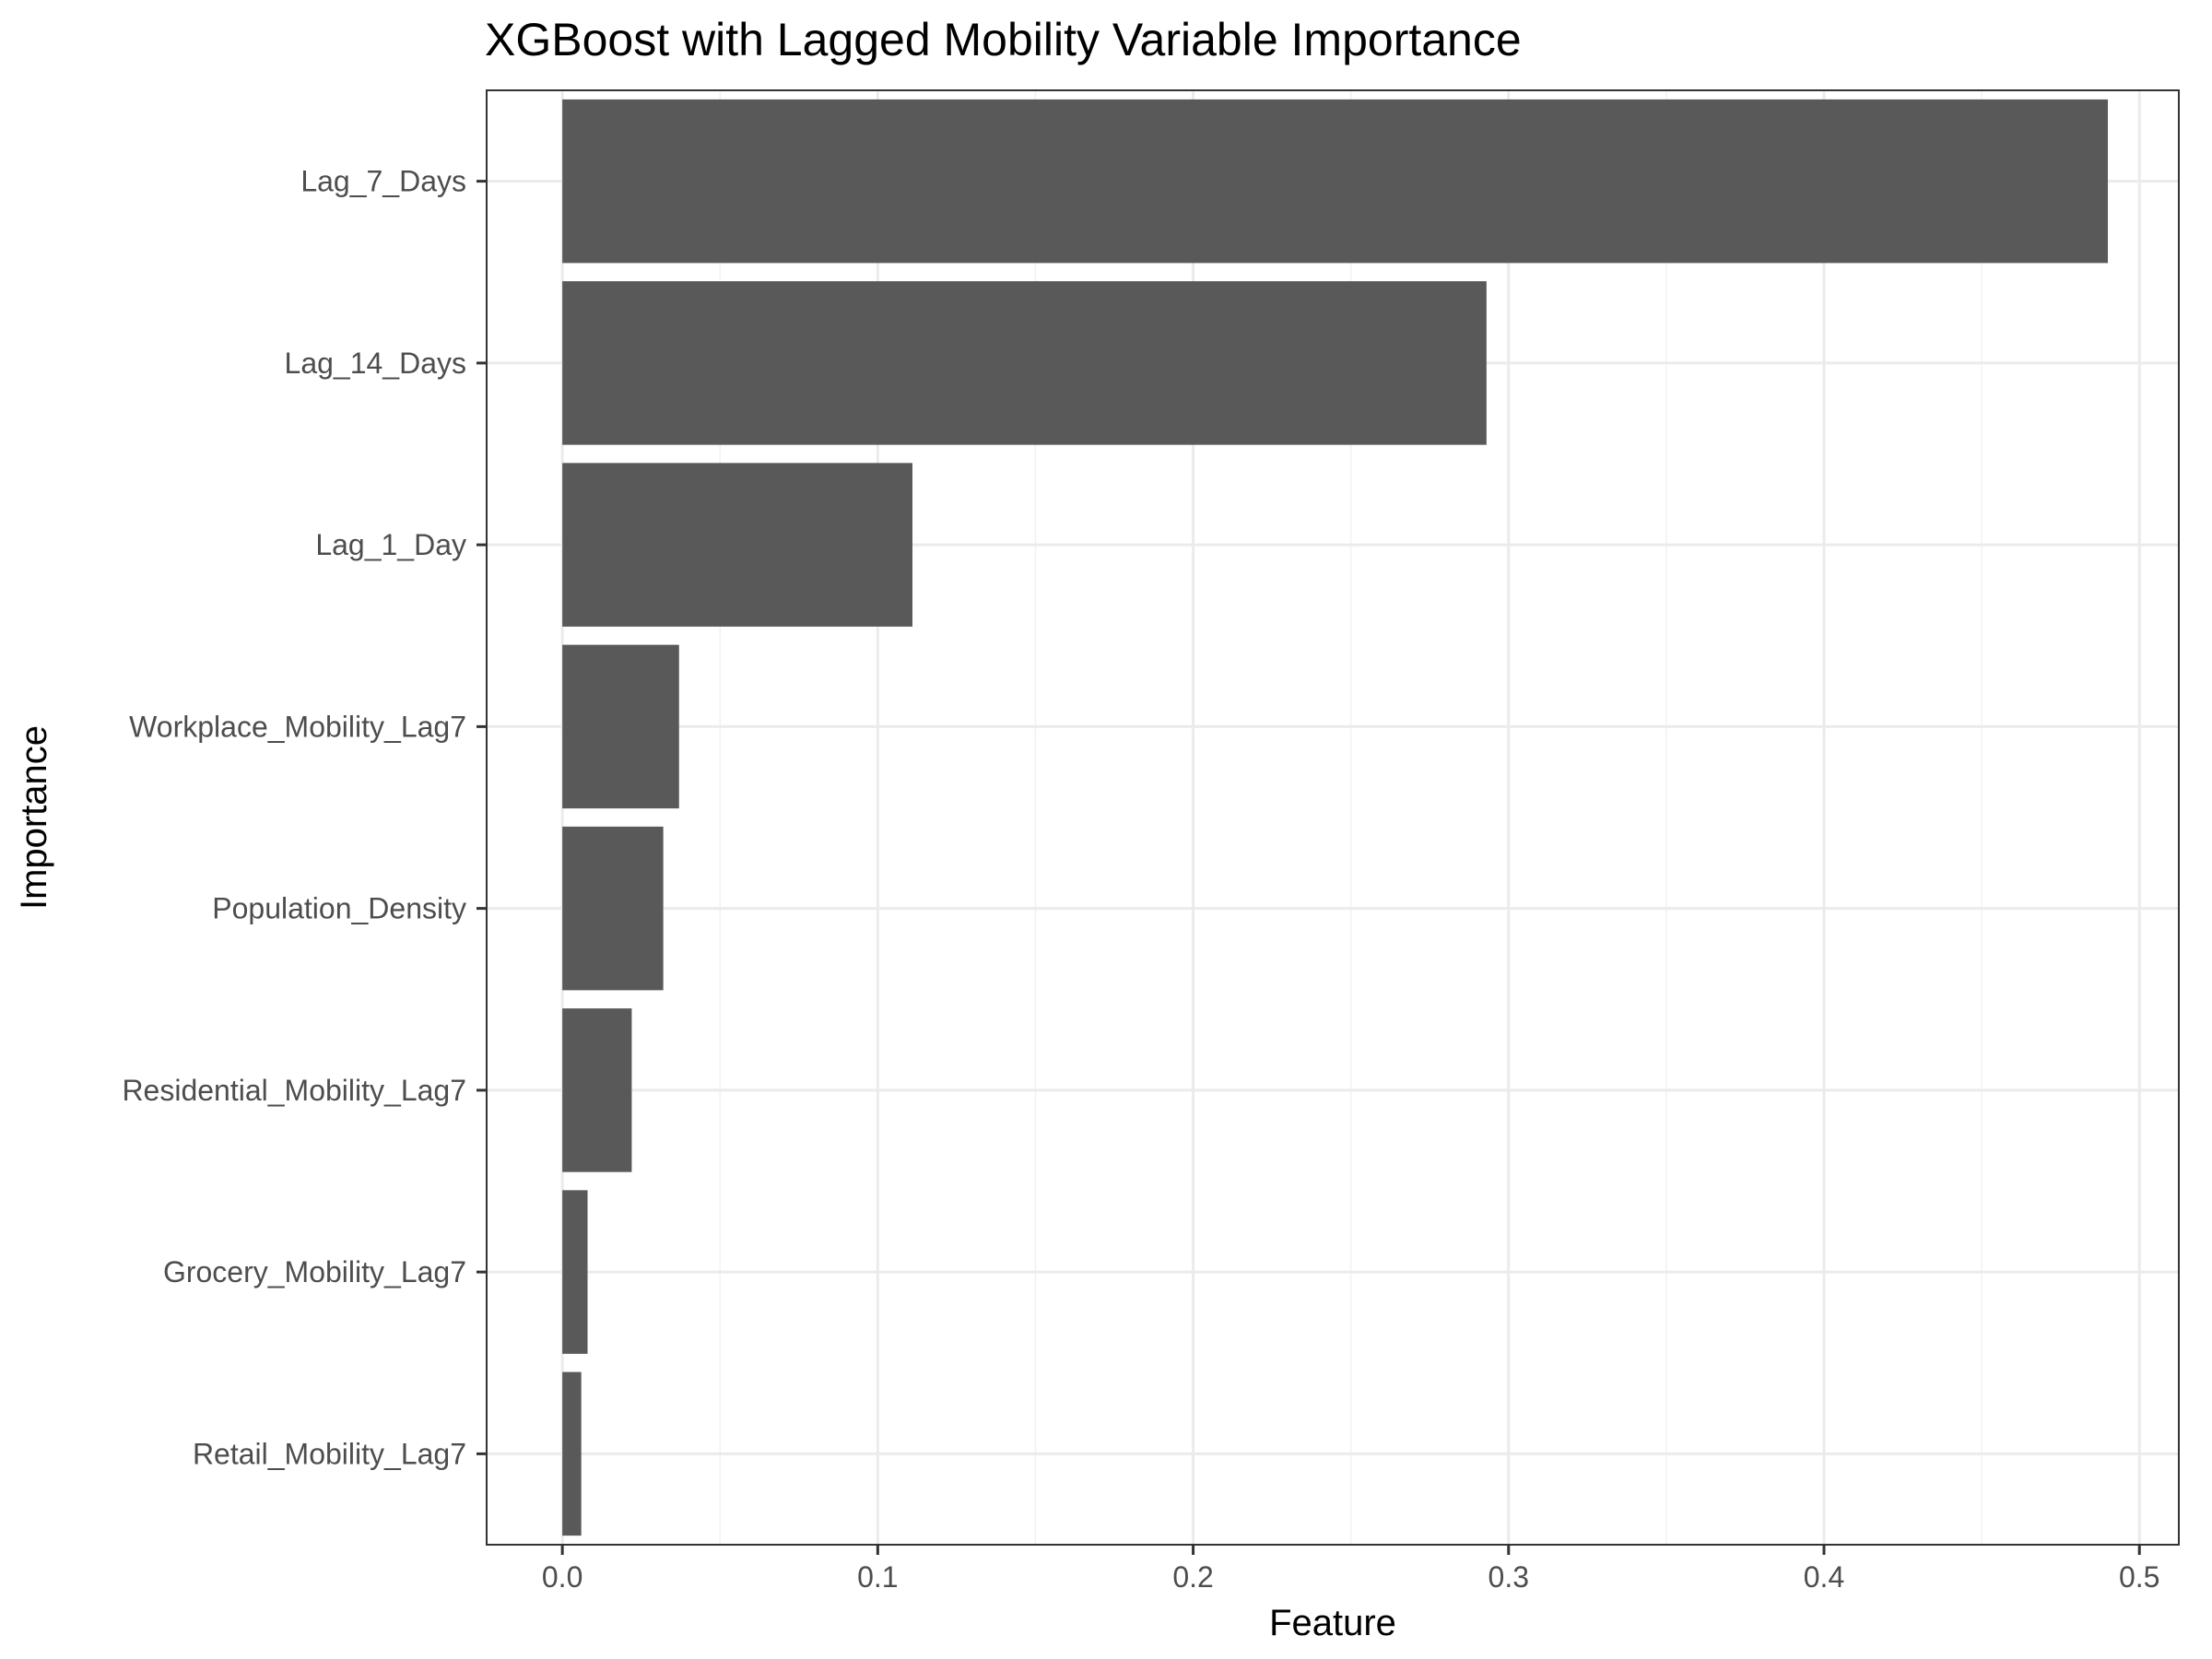 This screenshot has width=2212, height=1659. Describe the element at coordinates (294, 1090) in the screenshot. I see `y-tick-label: Residential_Mobility_Lag7` at that location.